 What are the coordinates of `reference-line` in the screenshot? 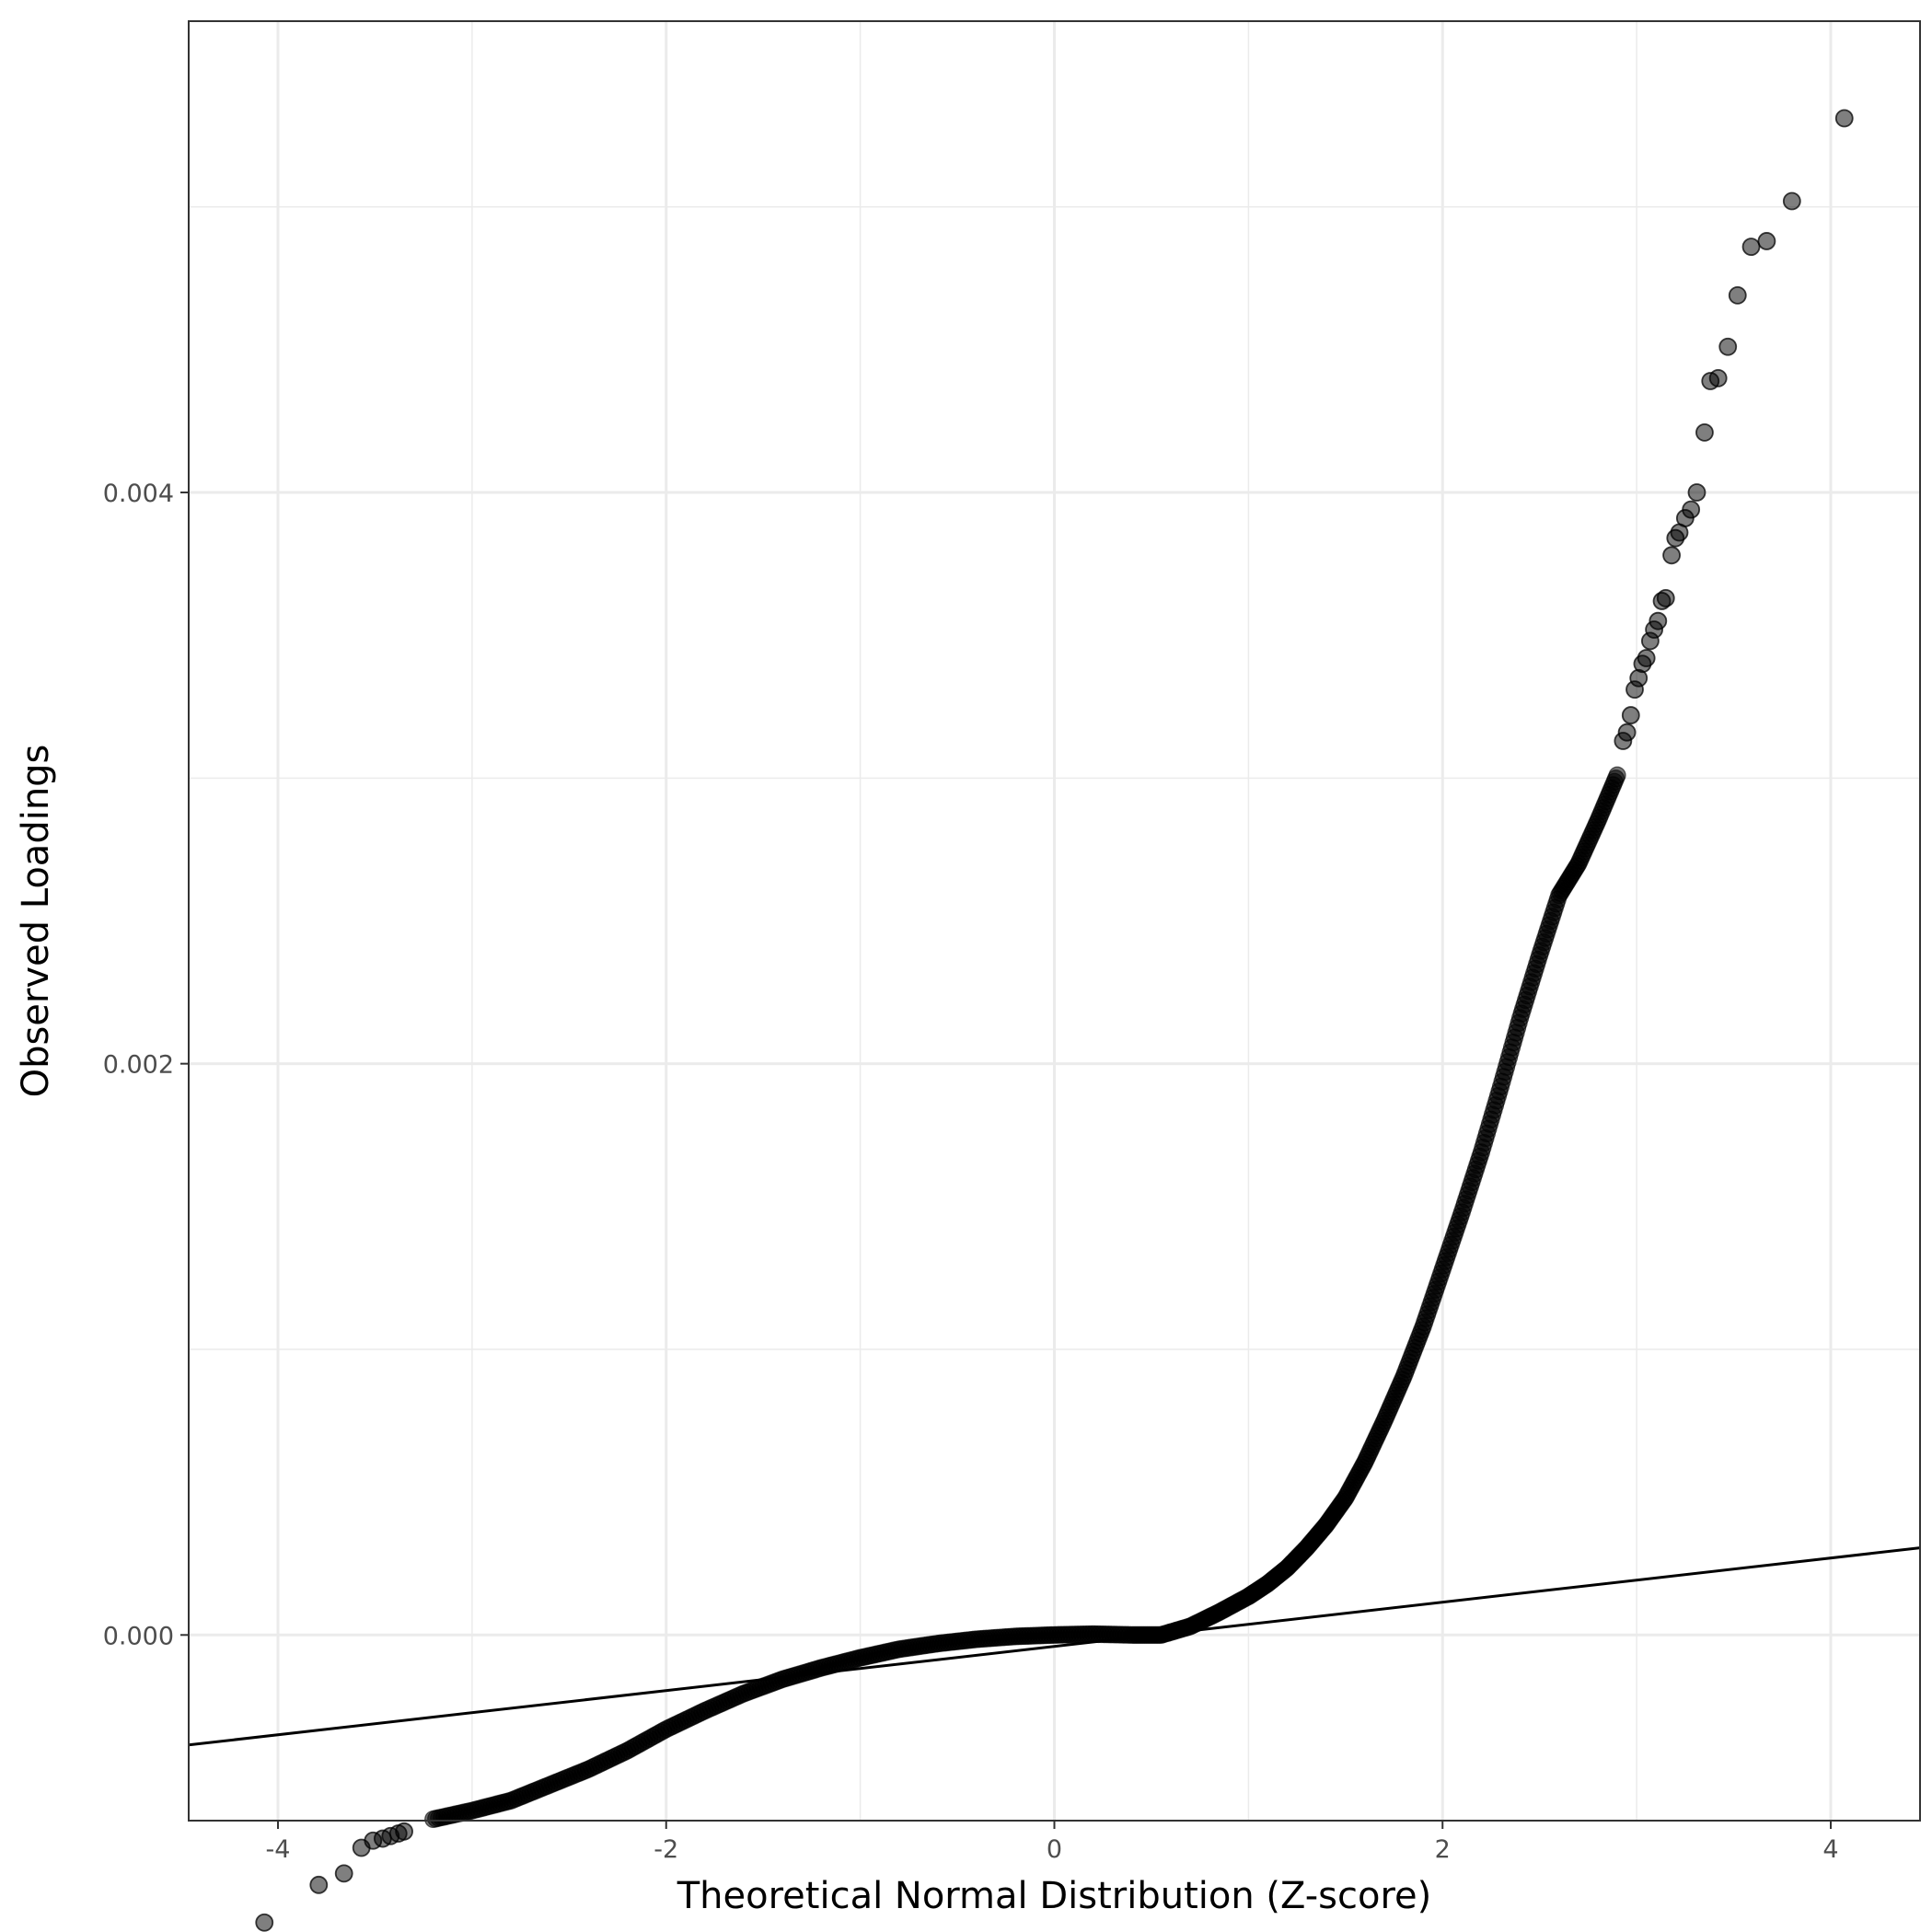 It's located at (1054, 1647).